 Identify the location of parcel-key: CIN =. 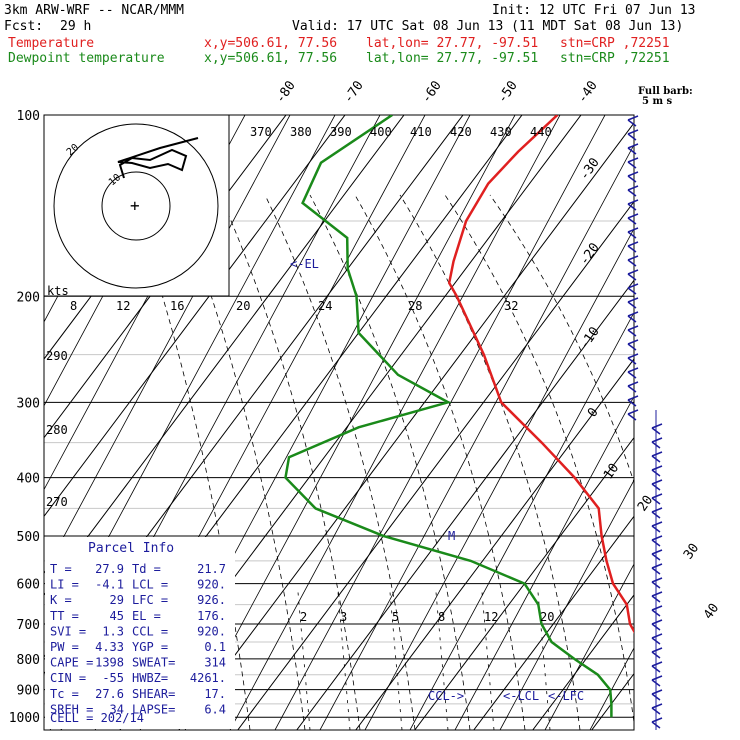
(68, 678).